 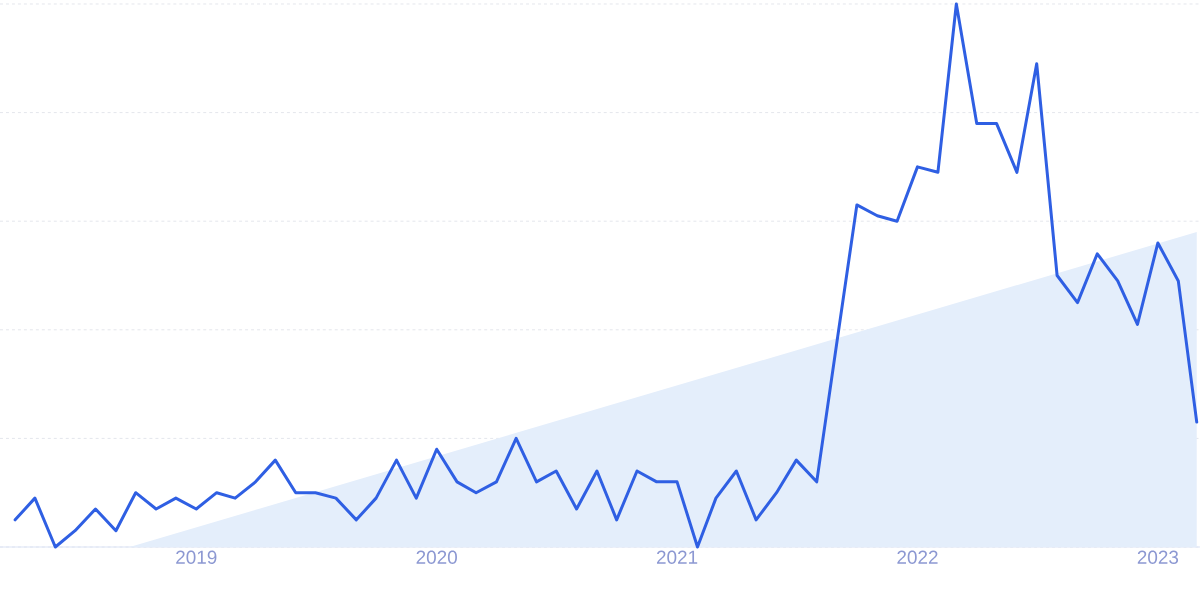 What do you see at coordinates (677, 557) in the screenshot?
I see `x-tick-label: 2021` at bounding box center [677, 557].